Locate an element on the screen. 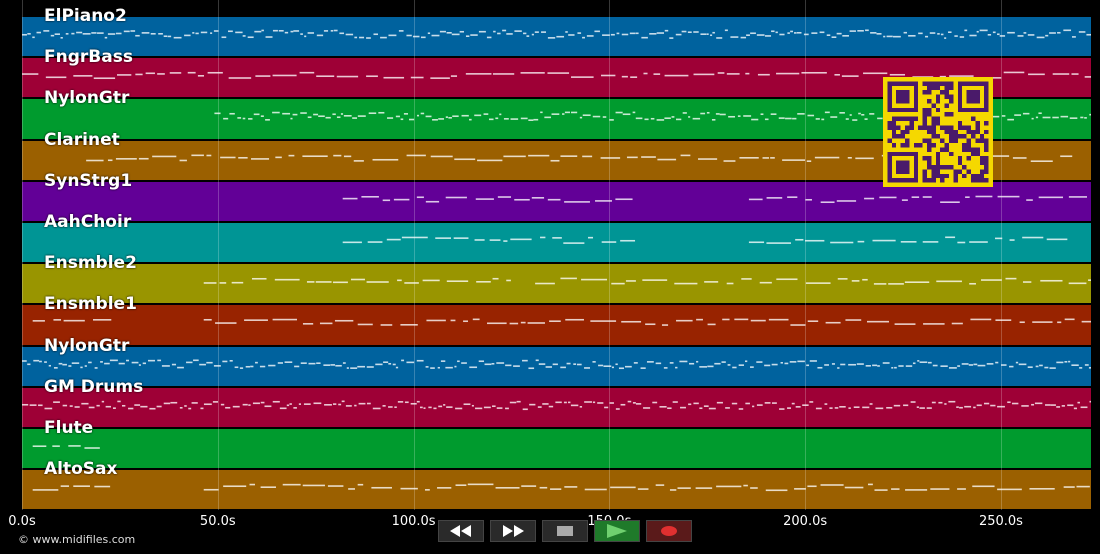 This screenshot has width=1100, height=554. tick-label: 0.0s is located at coordinates (22, 521).